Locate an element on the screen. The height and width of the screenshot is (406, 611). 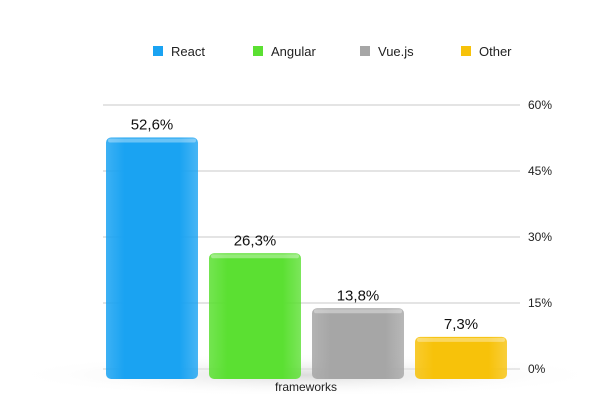
data-label: 26,3% is located at coordinates (255, 240).